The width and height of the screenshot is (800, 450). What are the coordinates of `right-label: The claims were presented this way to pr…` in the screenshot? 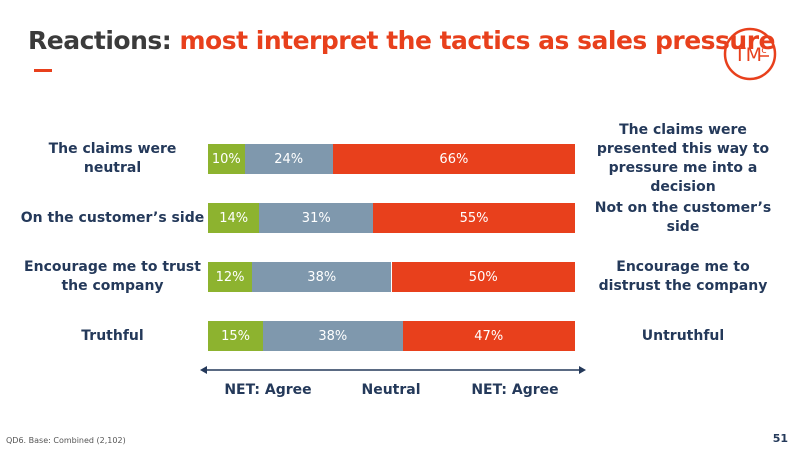 It's located at (683, 158).